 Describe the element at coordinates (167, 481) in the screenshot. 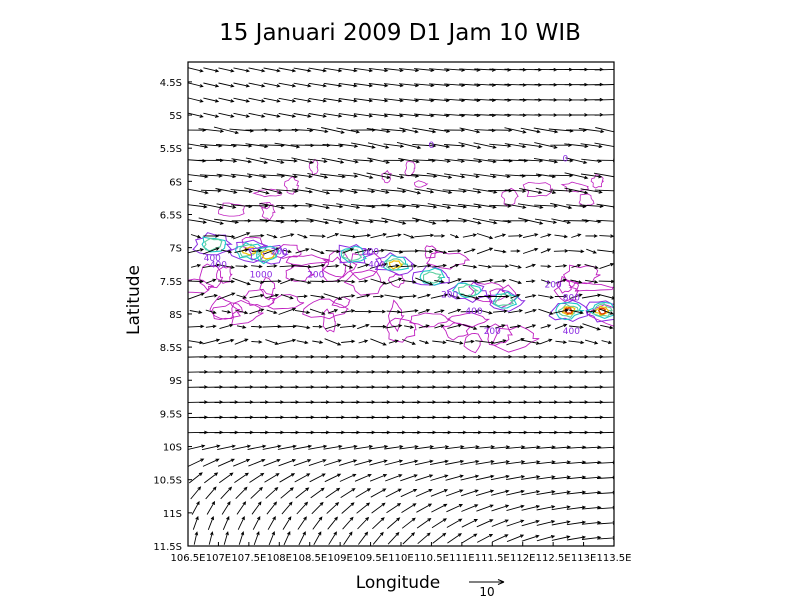

I see `y-tick-label: 10.5S` at that location.